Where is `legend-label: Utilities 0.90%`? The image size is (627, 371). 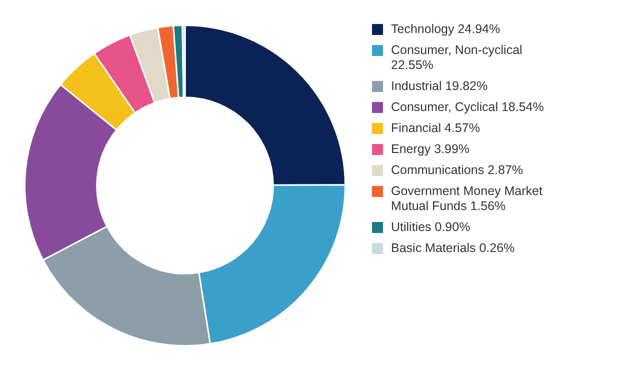 legend-label: Utilities 0.90% is located at coordinates (431, 227).